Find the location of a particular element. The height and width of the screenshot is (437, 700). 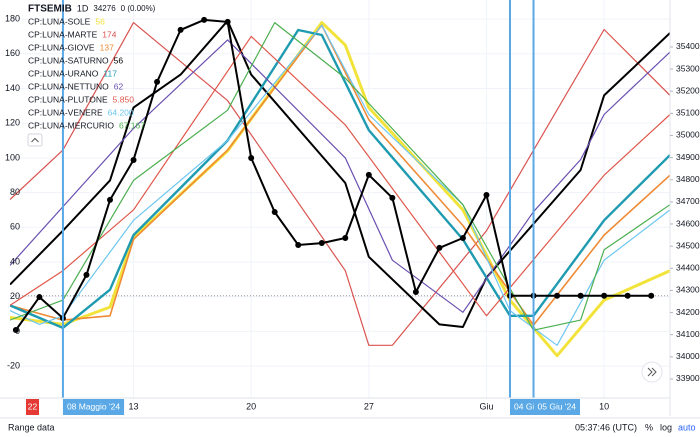

y2-tick-label: 34000 is located at coordinates (688, 356).